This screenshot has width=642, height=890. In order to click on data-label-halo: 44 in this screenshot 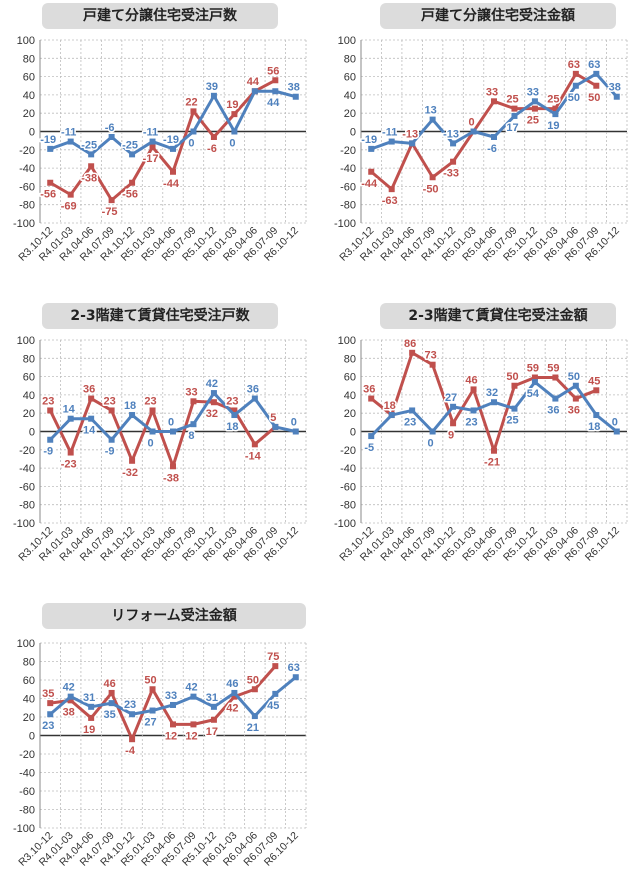, I will do `click(253, 82)`.